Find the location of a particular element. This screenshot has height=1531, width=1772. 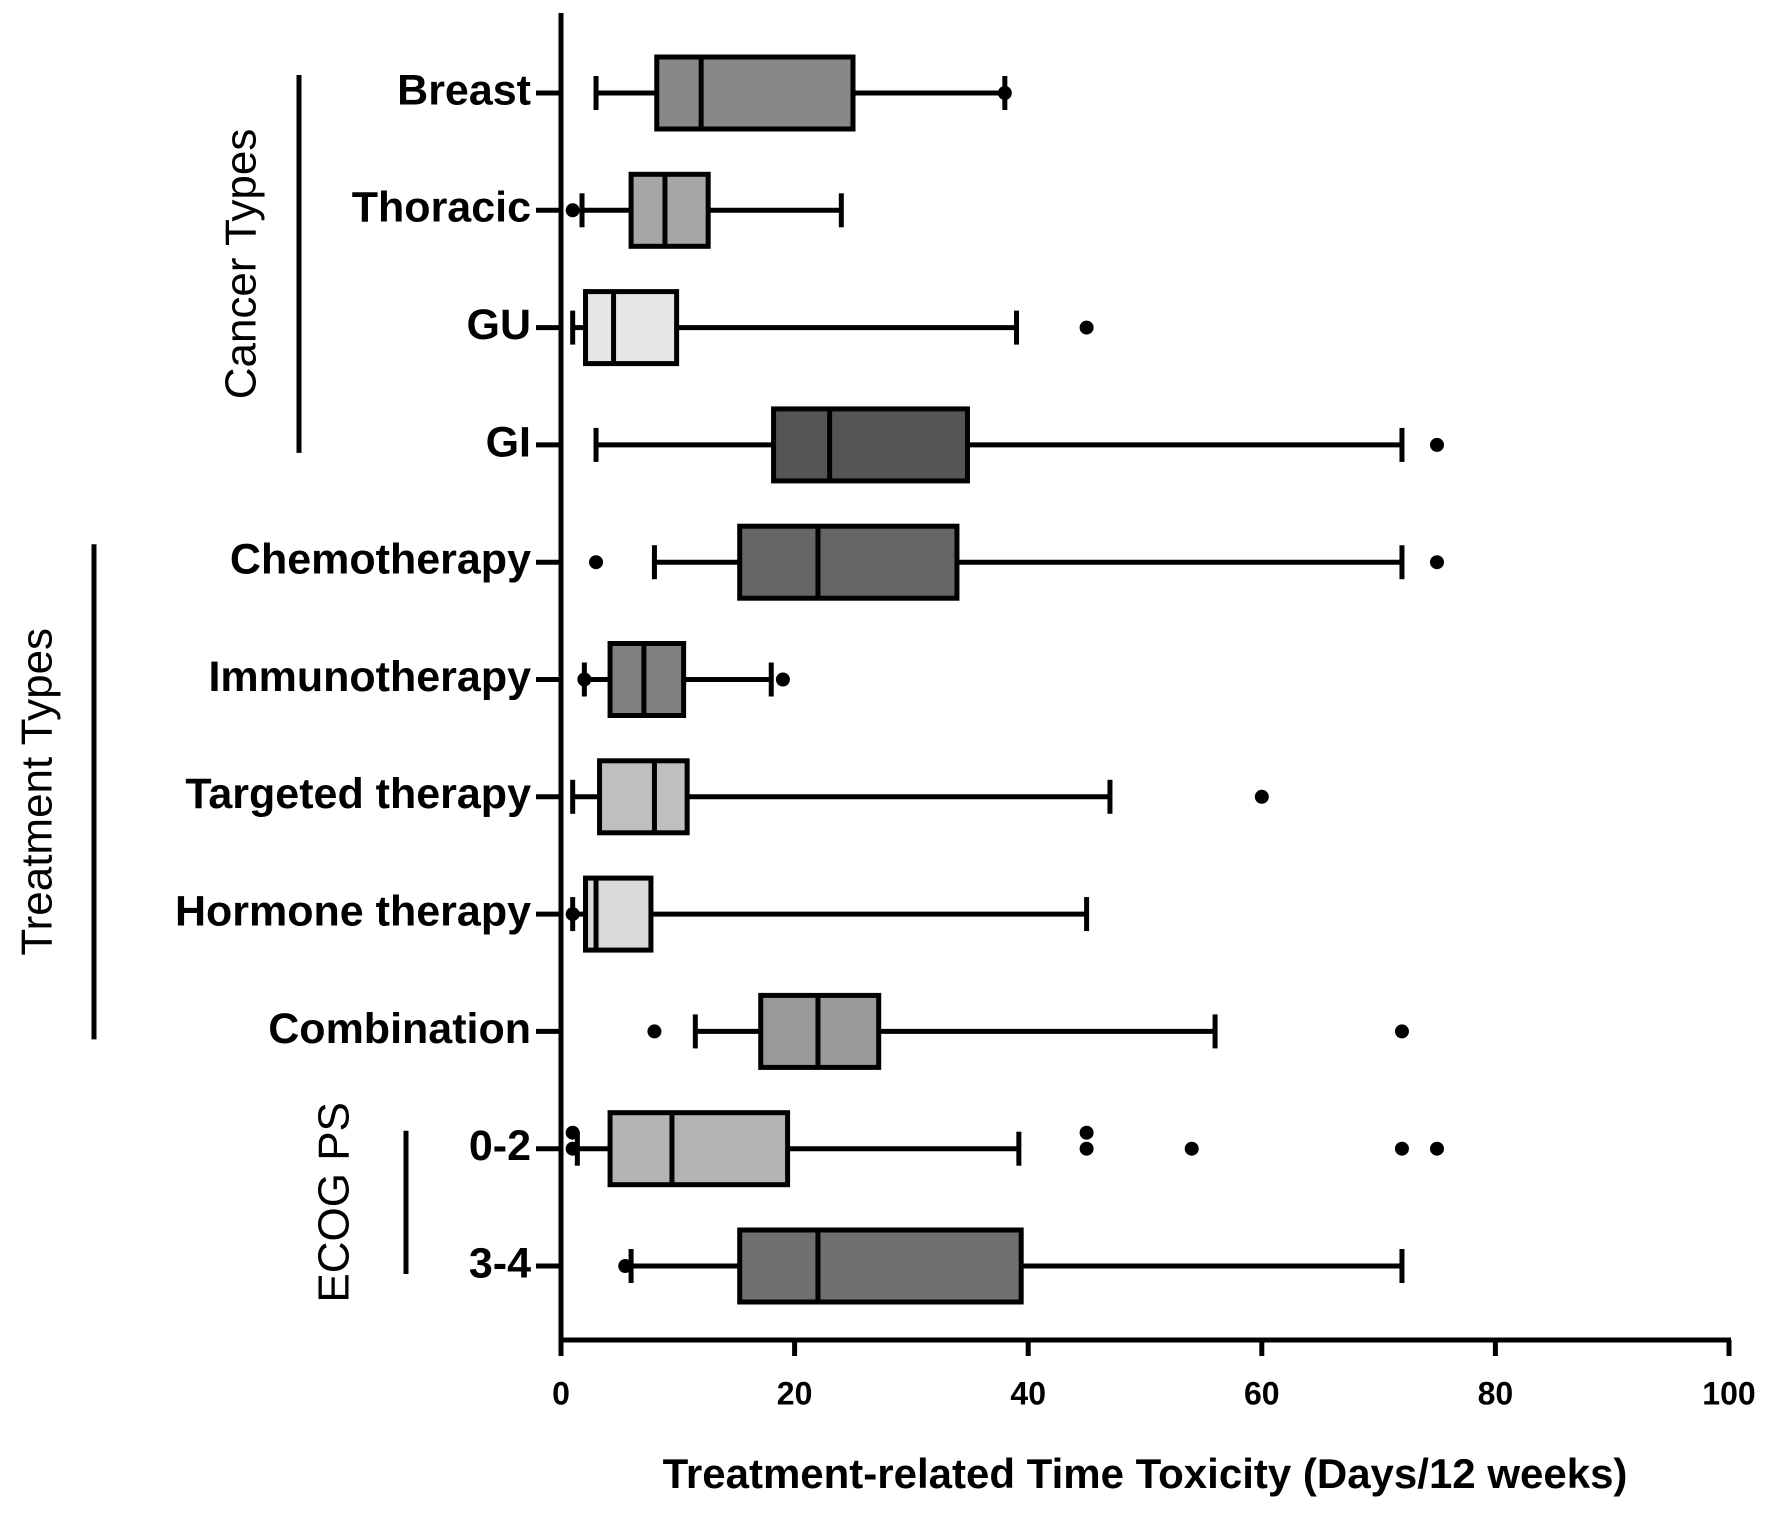

x-tick-label: 0 is located at coordinates (561, 1393).